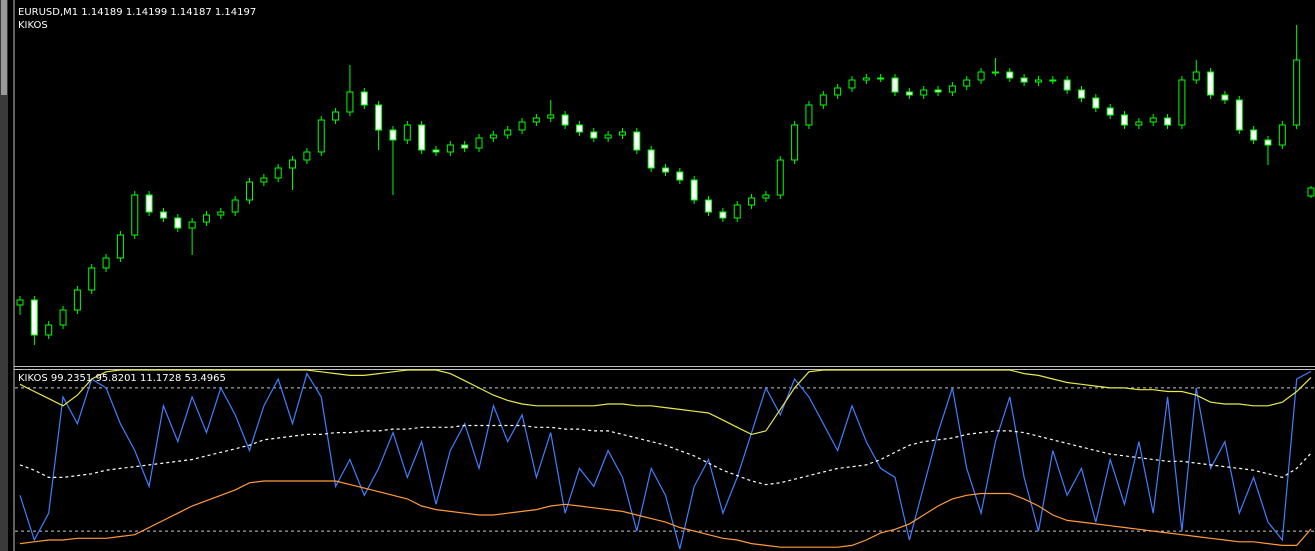 This screenshot has width=1315, height=551. What do you see at coordinates (33, 25) in the screenshot?
I see `chart-subtitle: KIKOS` at bounding box center [33, 25].